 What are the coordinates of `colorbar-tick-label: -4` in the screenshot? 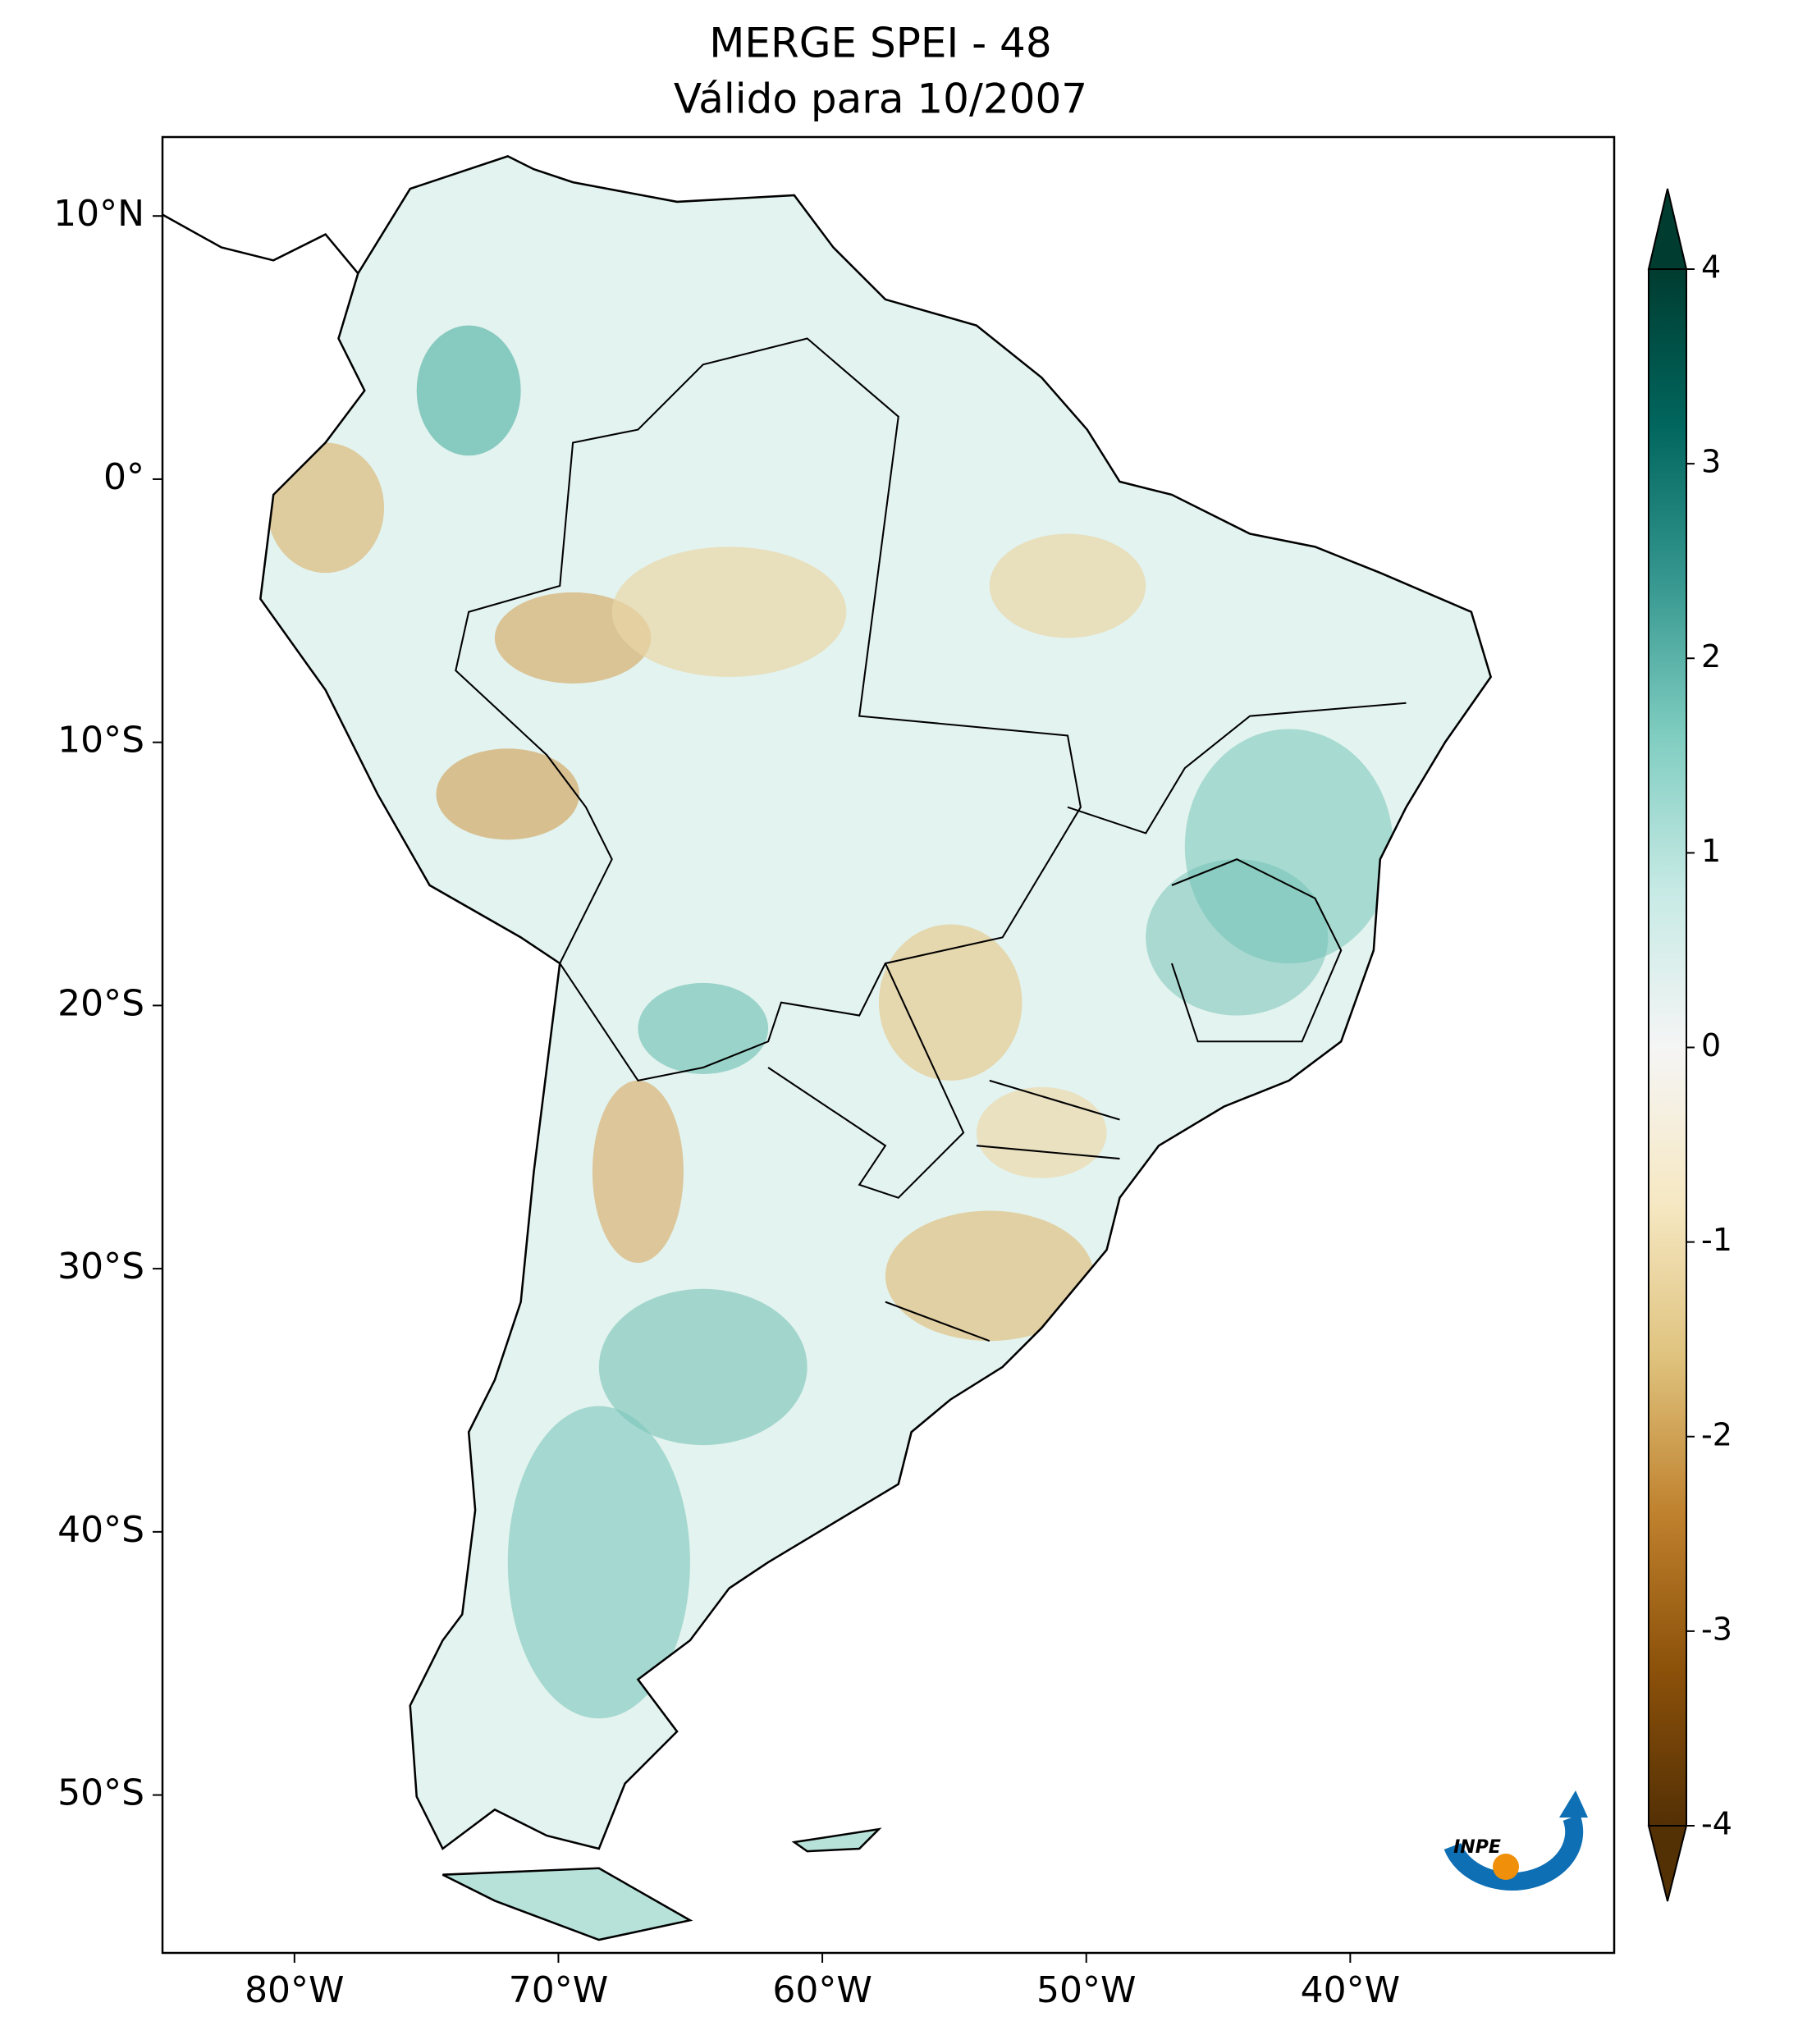 It's located at (1716, 1824).